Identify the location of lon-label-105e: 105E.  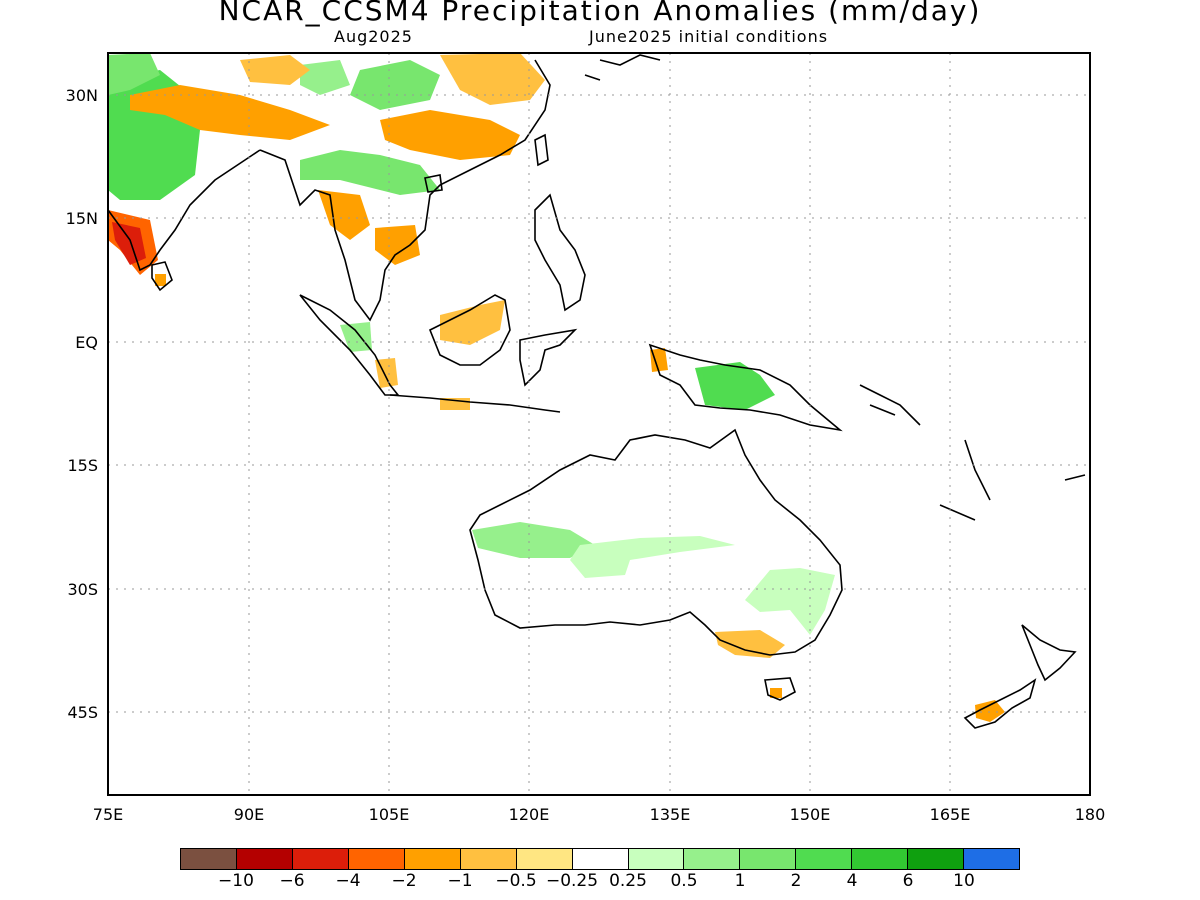
(389, 814).